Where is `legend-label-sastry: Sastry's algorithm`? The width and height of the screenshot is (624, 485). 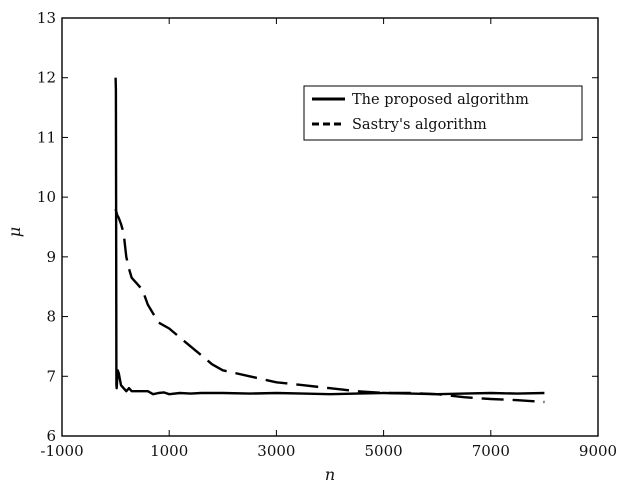 legend-label-sastry: Sastry's algorithm is located at coordinates (419, 125).